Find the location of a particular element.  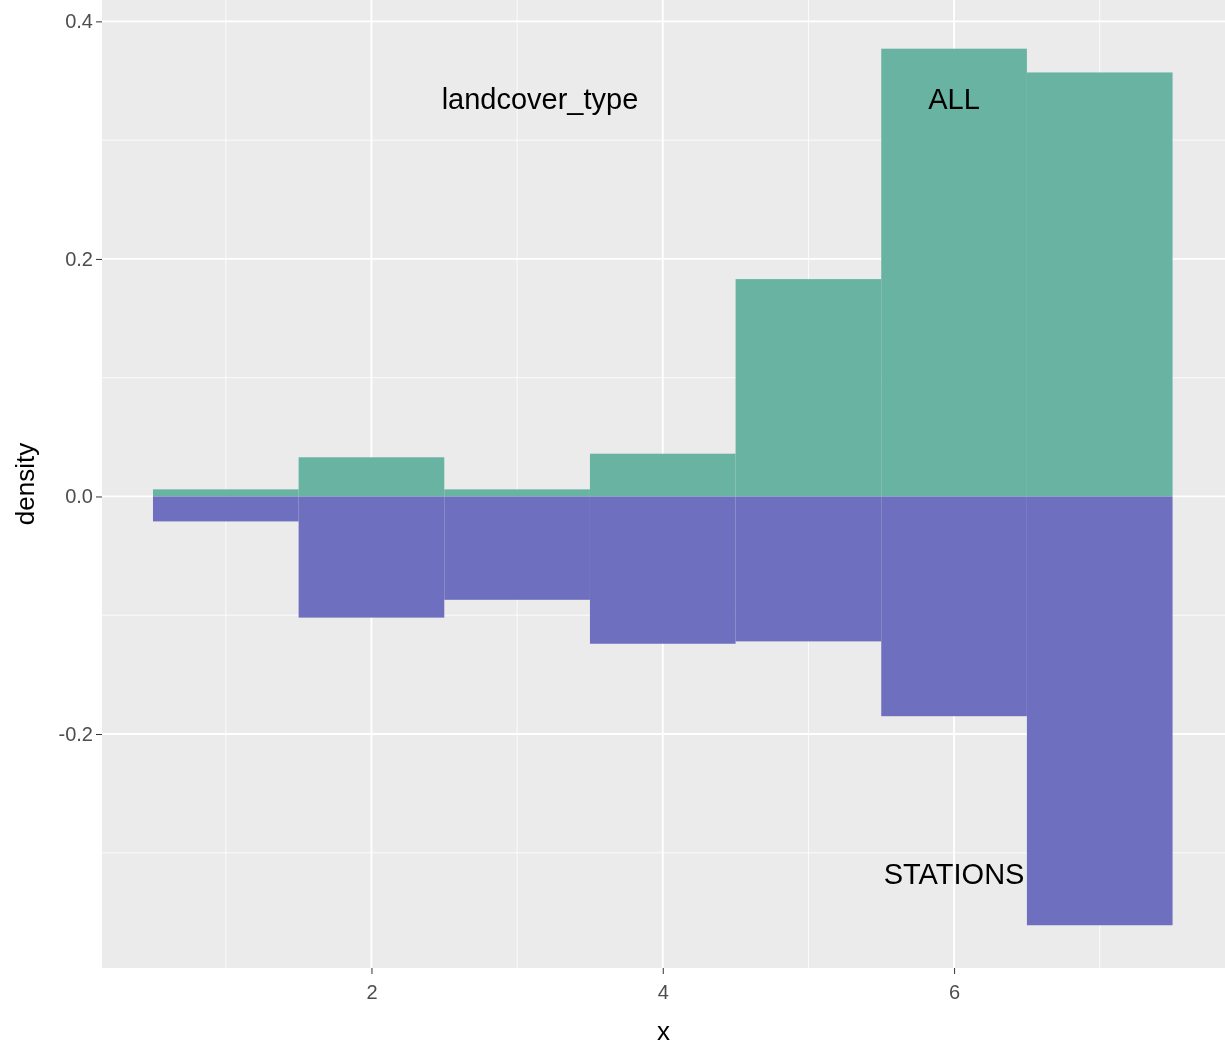

x-tick-label: 6 is located at coordinates (955, 992).